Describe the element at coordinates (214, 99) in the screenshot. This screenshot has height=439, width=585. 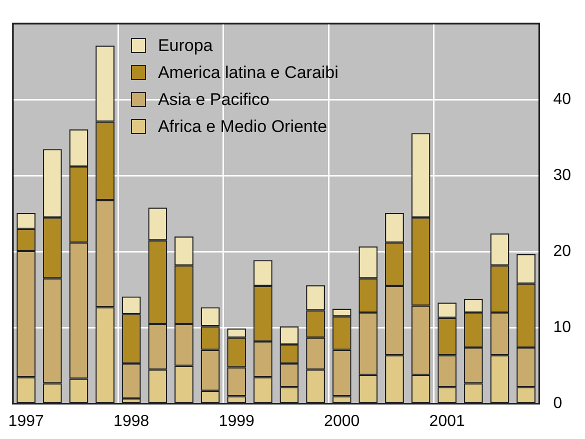
I see `legend-label: Asia e Pacifico` at that location.